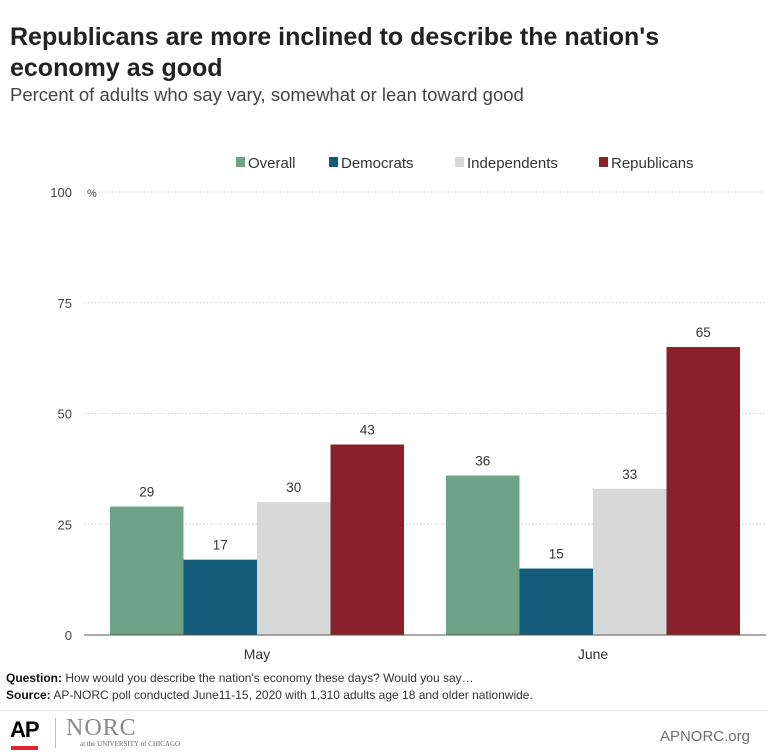 This screenshot has height=754, width=768. I want to click on bar-value-label: 29, so click(146, 492).